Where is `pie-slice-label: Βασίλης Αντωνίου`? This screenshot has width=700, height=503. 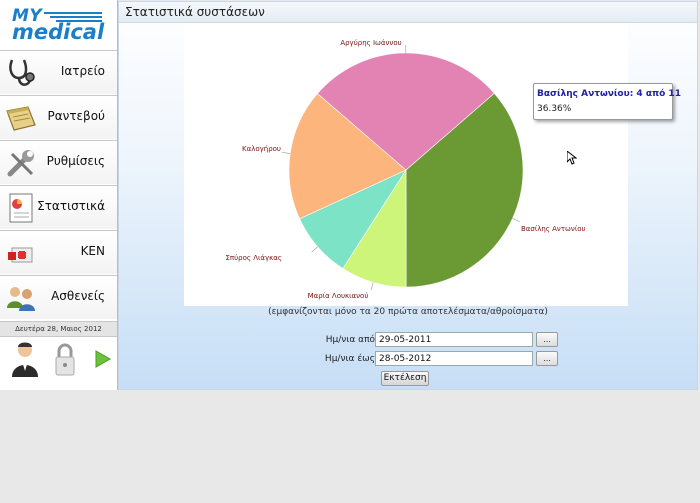
pie-slice-label: Βασίλης Αντωνίου is located at coordinates (553, 229).